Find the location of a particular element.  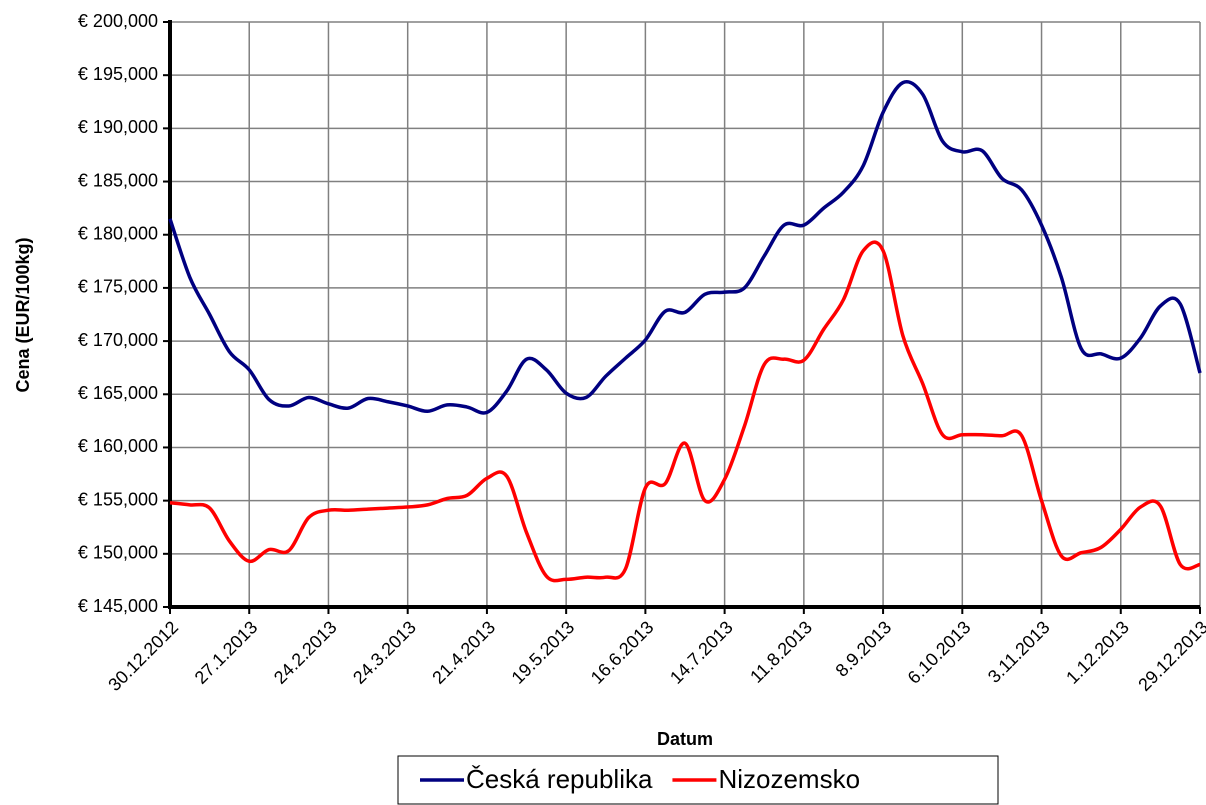

x-tick-label: 27.1.2013 is located at coordinates (226, 652).